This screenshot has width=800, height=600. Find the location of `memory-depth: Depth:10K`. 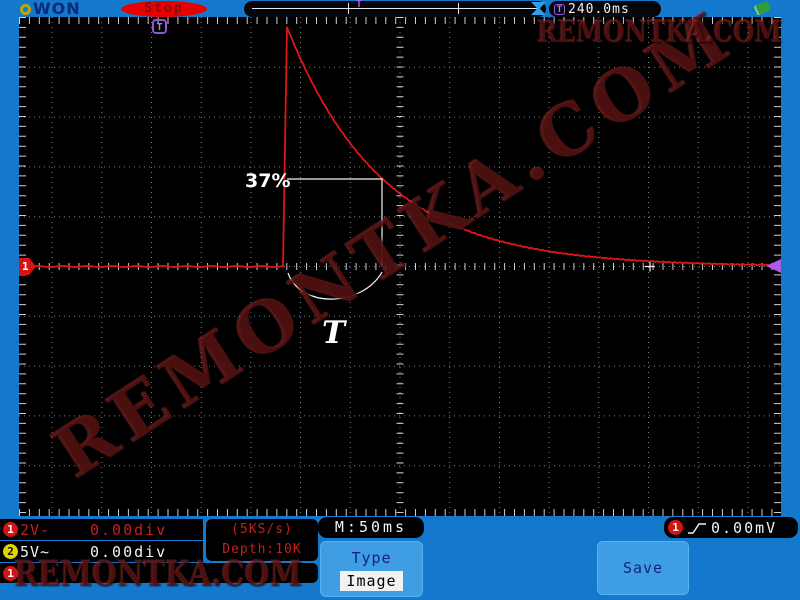

memory-depth: Depth:10K is located at coordinates (262, 549).